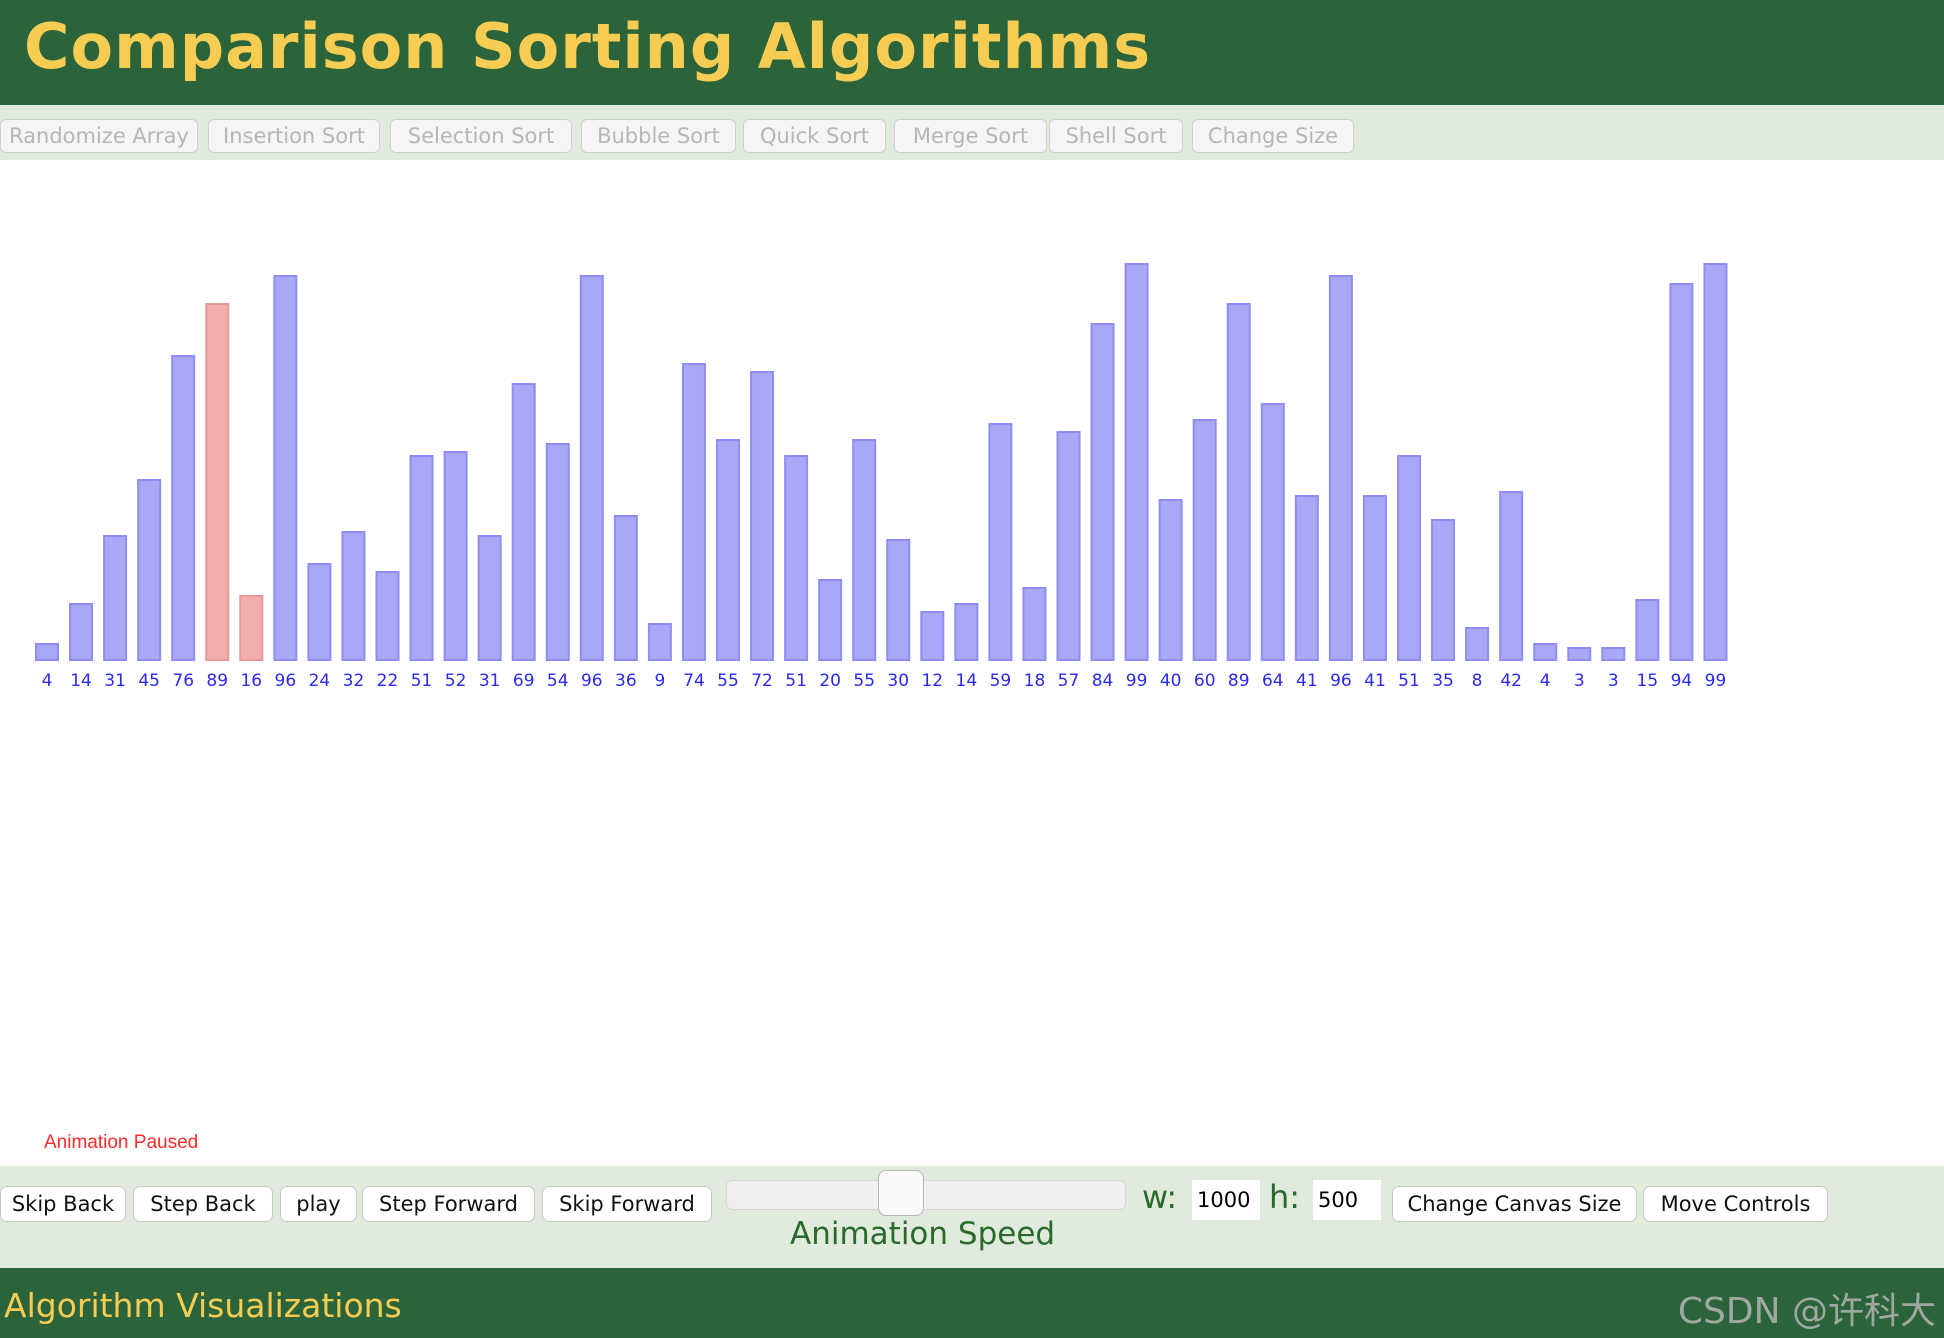 This screenshot has height=1338, width=1944. What do you see at coordinates (970, 136) in the screenshot?
I see `merge-sort-button: Merge Sort` at bounding box center [970, 136].